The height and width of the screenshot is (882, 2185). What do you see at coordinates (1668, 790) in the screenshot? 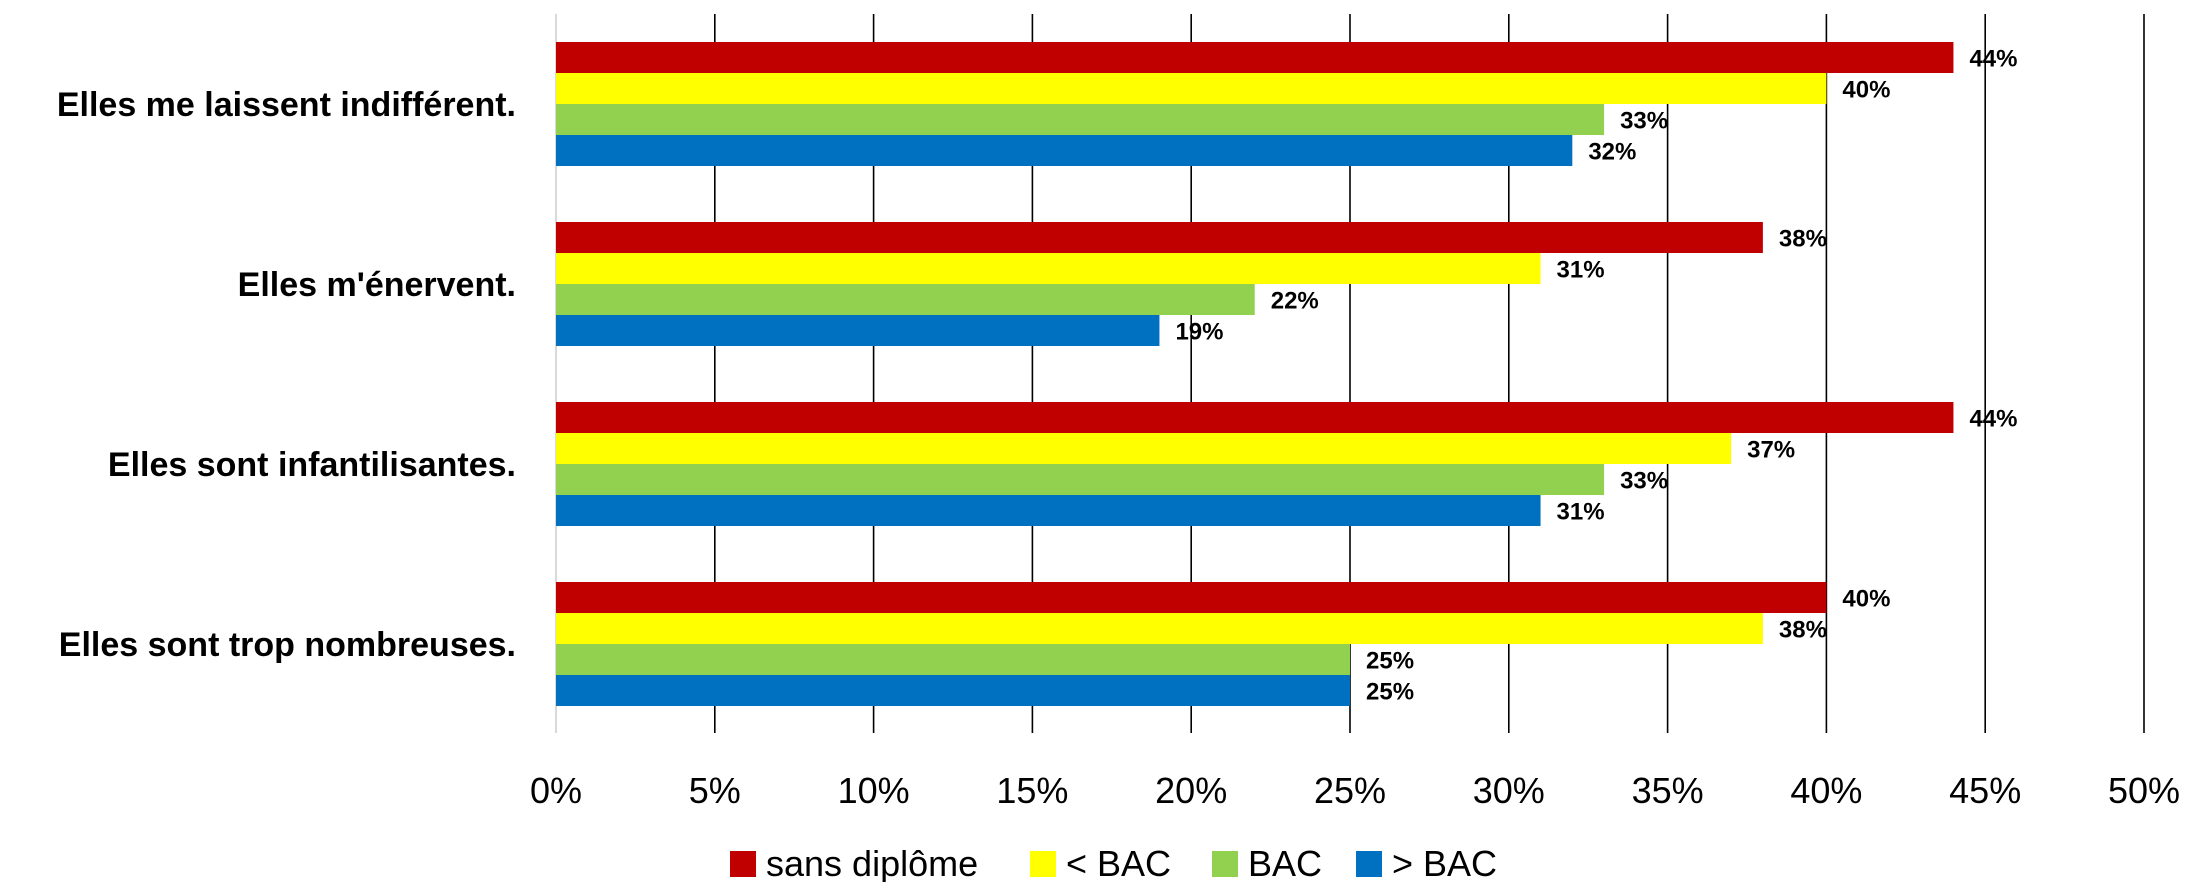
I see `x-tick-label: 35%` at bounding box center [1668, 790].